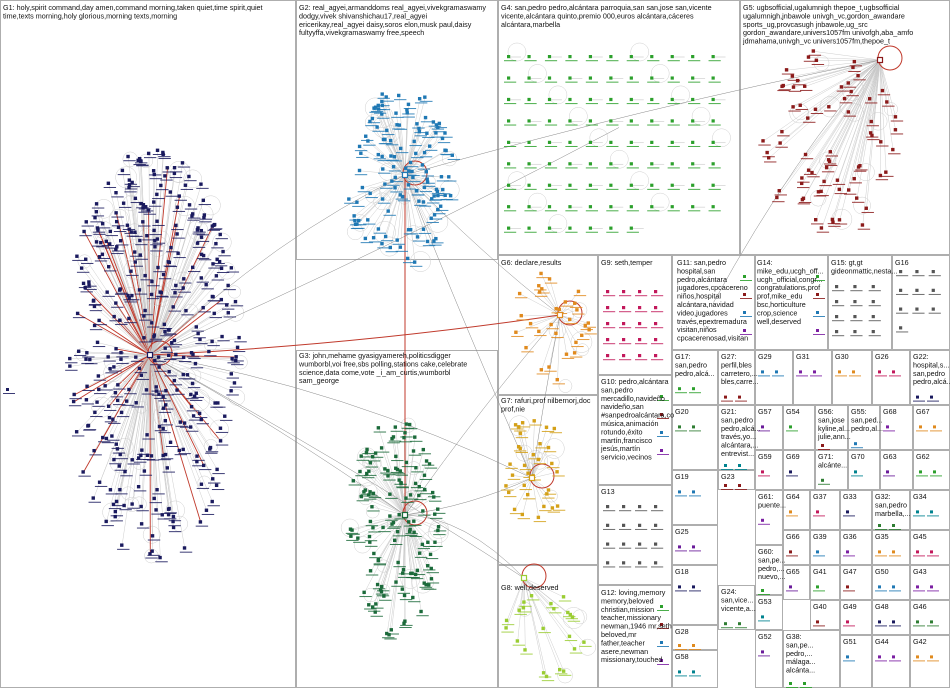 The width and height of the screenshot is (950, 688). What do you see at coordinates (420, 261) in the screenshot?
I see `self-loop` at bounding box center [420, 261].